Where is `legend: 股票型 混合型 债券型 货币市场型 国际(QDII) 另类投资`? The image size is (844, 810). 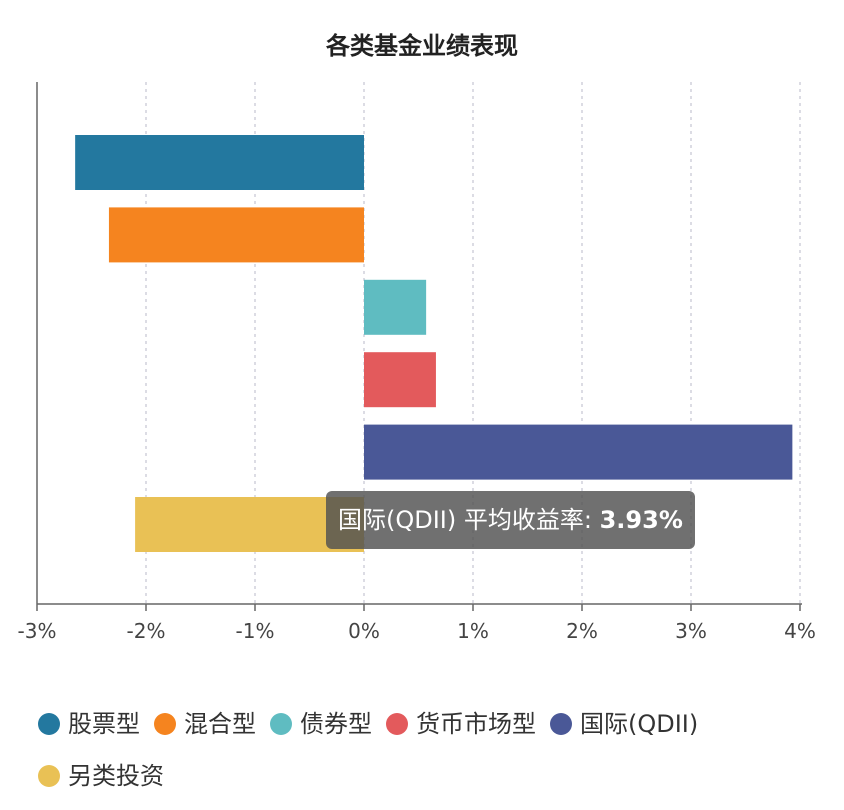 legend: 股票型 混合型 债券型 货币市场型 国际(QDII) 另类投资 is located at coordinates (433, 758).